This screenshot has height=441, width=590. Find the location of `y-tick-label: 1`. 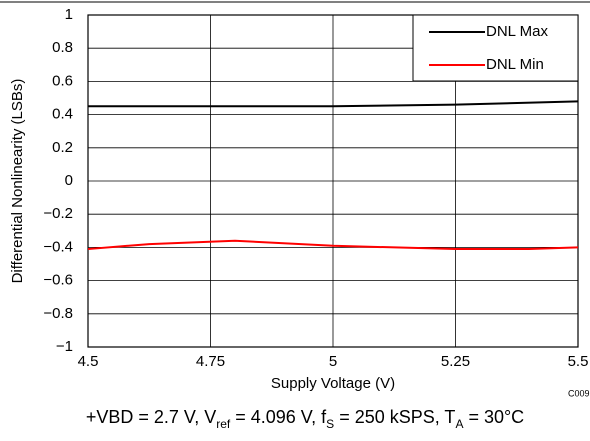

y-tick-label: 1 is located at coordinates (69, 14).